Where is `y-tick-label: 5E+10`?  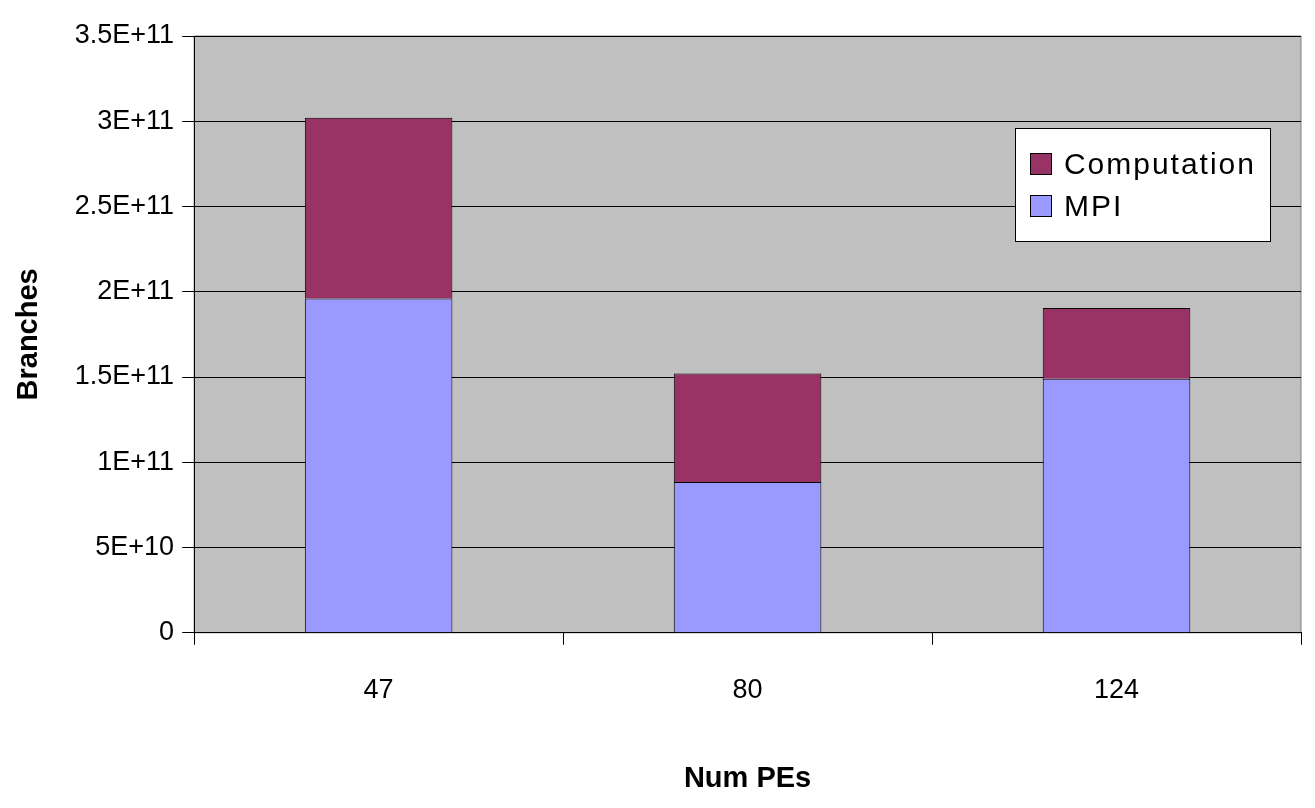 y-tick-label: 5E+10 is located at coordinates (135, 546).